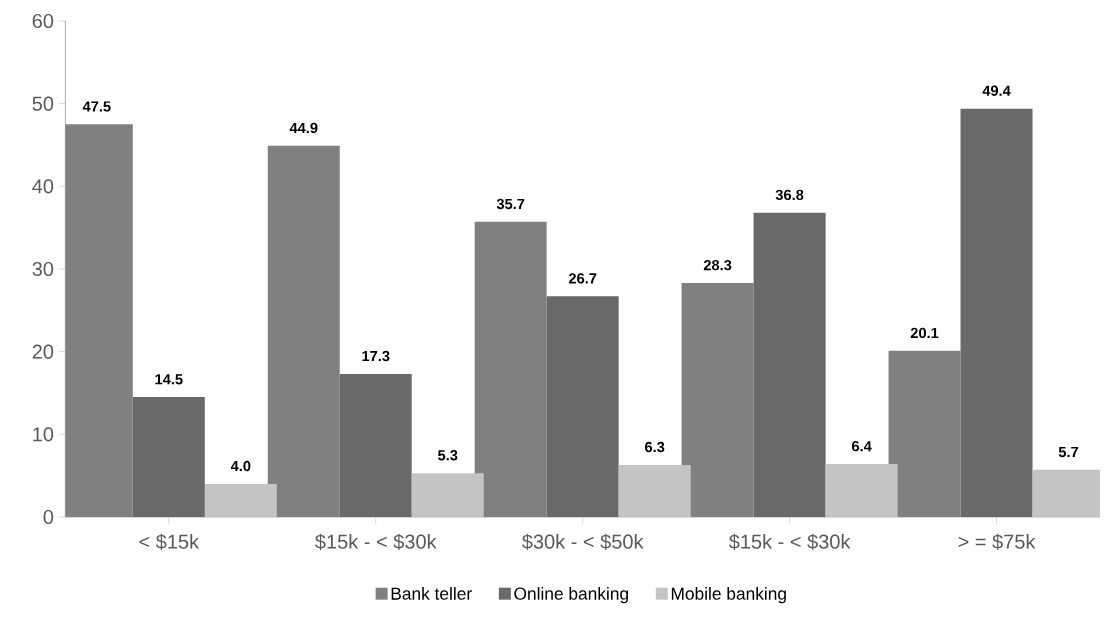 The image size is (1112, 634). I want to click on data-label: 47.5, so click(96, 106).